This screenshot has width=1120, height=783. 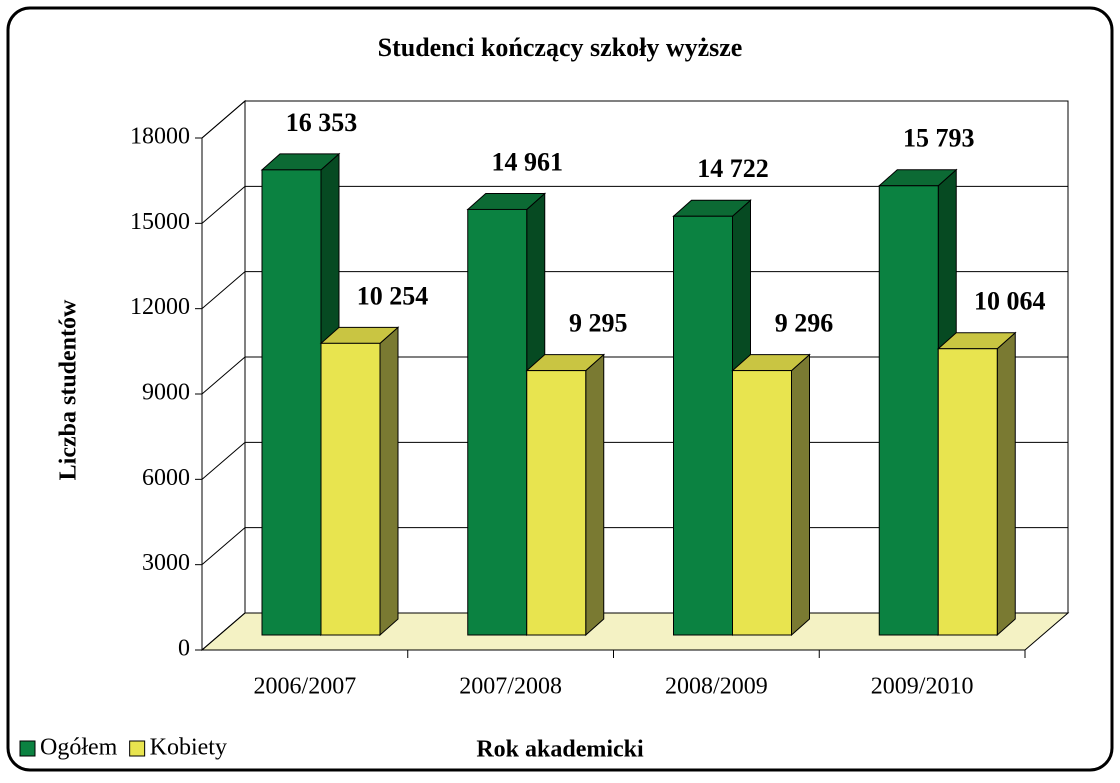 I want to click on x-tick-label: 2007/2008, so click(x=510, y=687).